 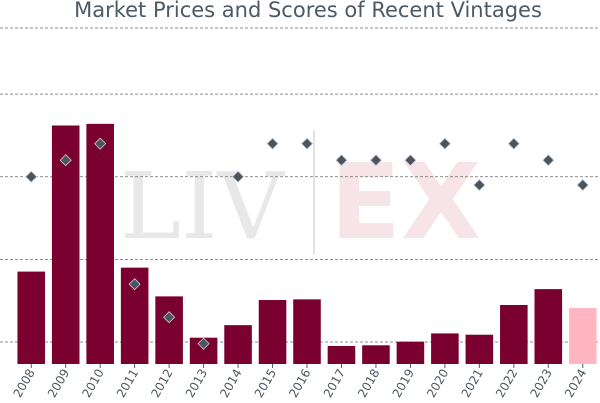 I want to click on bar-2024, so click(x=582, y=335).